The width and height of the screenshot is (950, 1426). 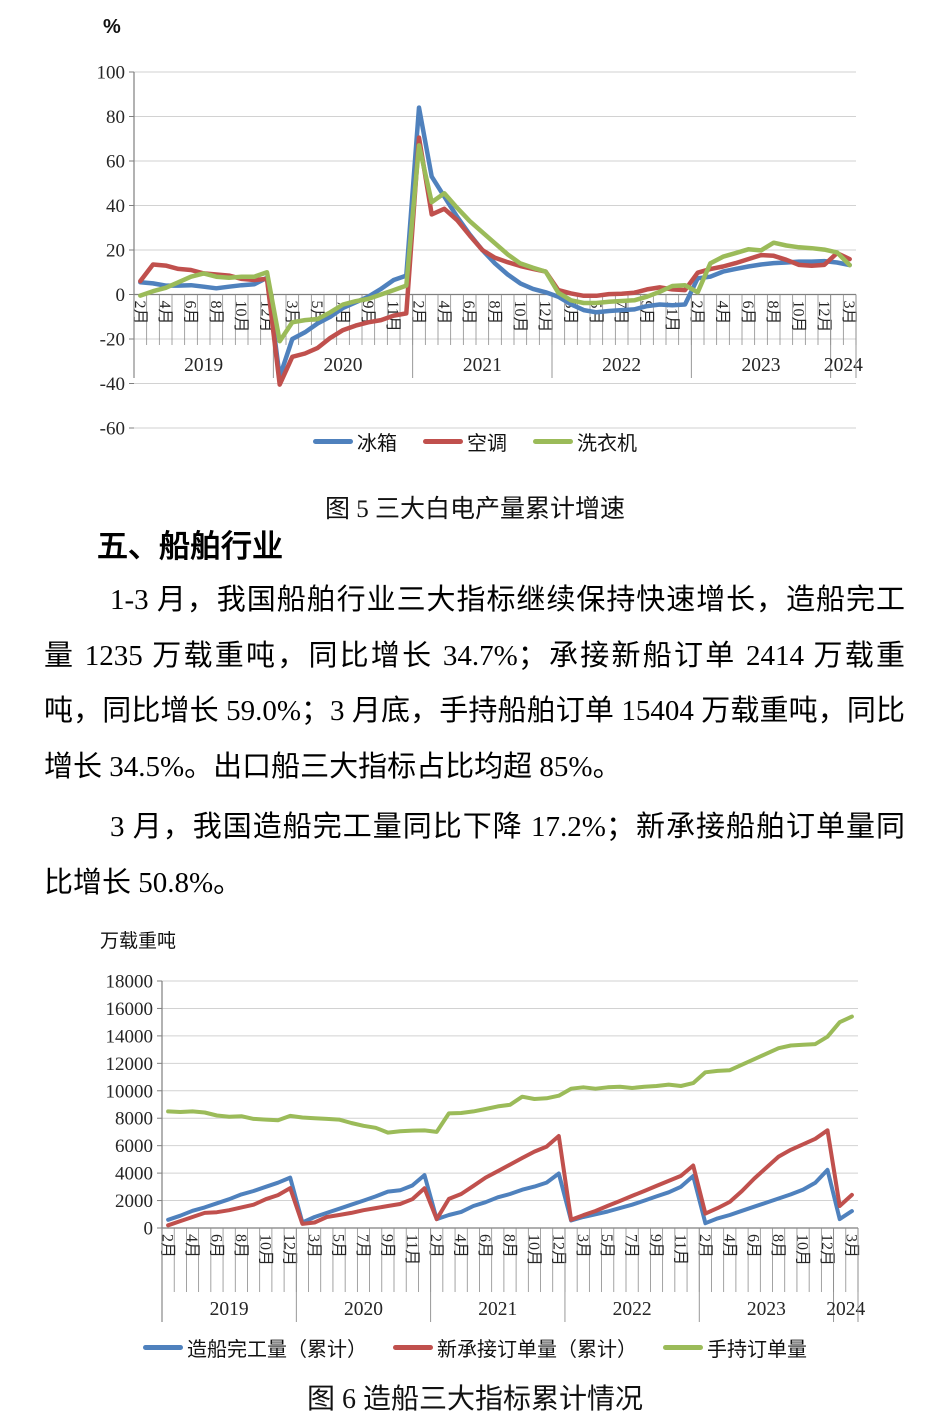 I want to click on legend-item: 新承接订单量（累计）, so click(x=515, y=1347).